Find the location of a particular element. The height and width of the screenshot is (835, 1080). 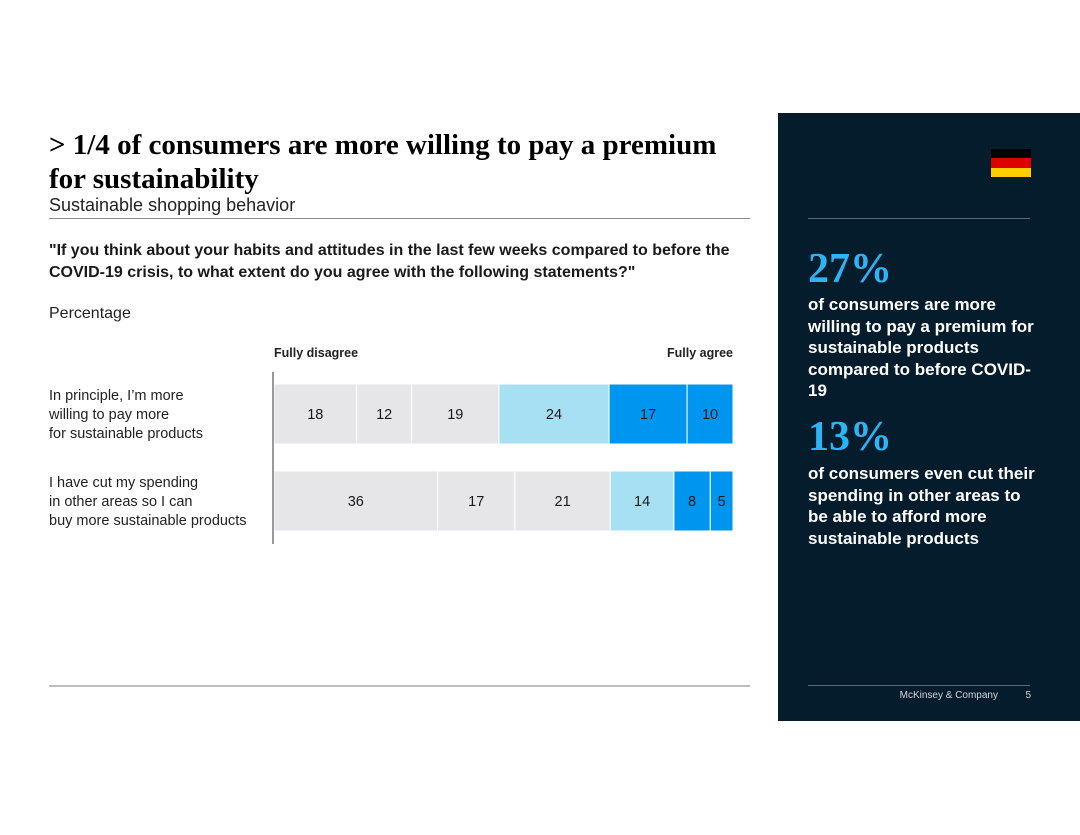

bar-value-label-r1-s2: 12 is located at coordinates (384, 415).